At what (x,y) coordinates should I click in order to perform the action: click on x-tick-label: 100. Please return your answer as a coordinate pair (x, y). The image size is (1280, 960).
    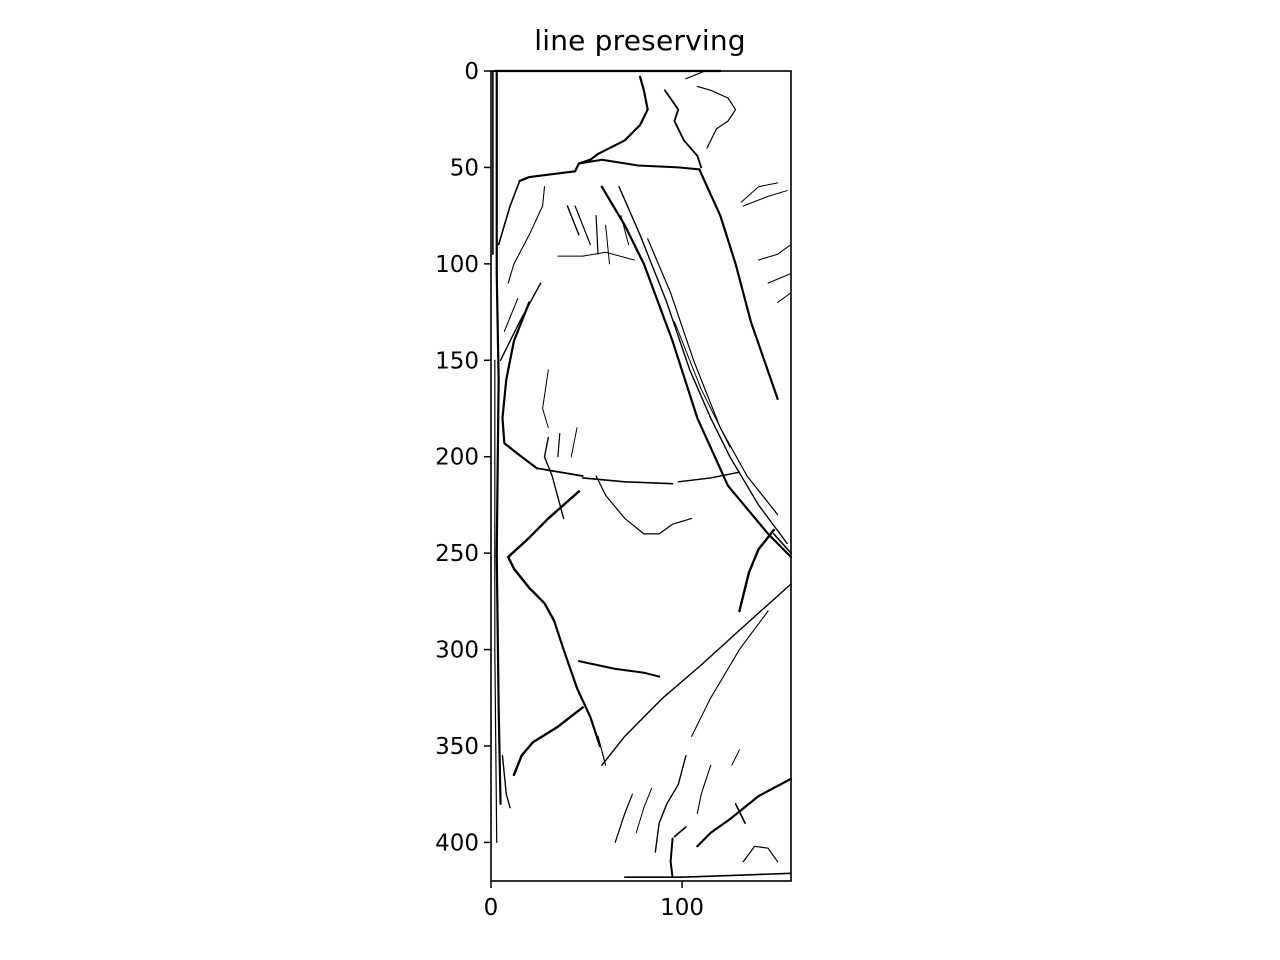
    Looking at the image, I should click on (682, 908).